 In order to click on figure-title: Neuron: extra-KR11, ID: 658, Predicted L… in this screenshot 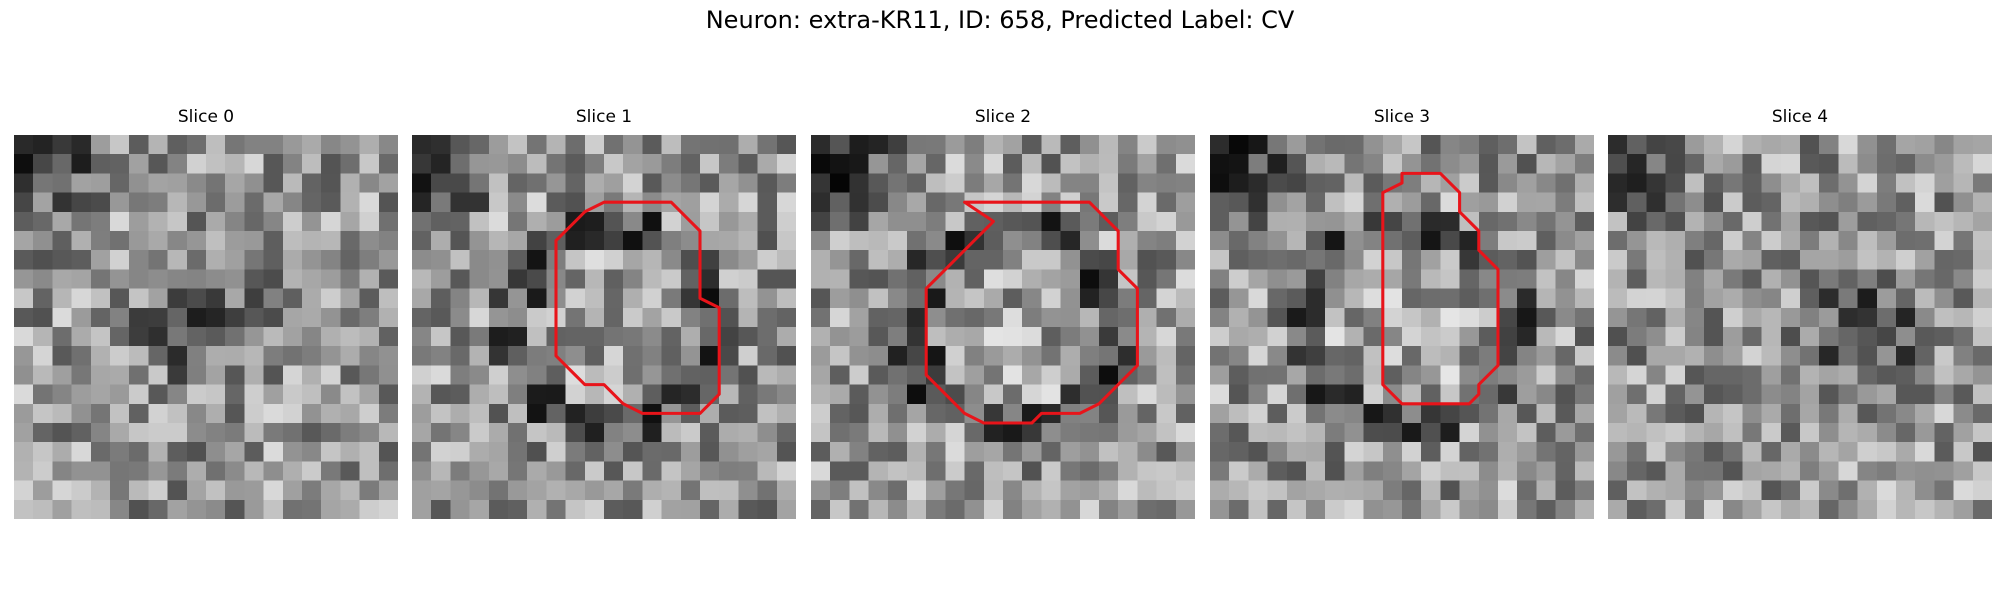, I will do `click(1000, 20)`.